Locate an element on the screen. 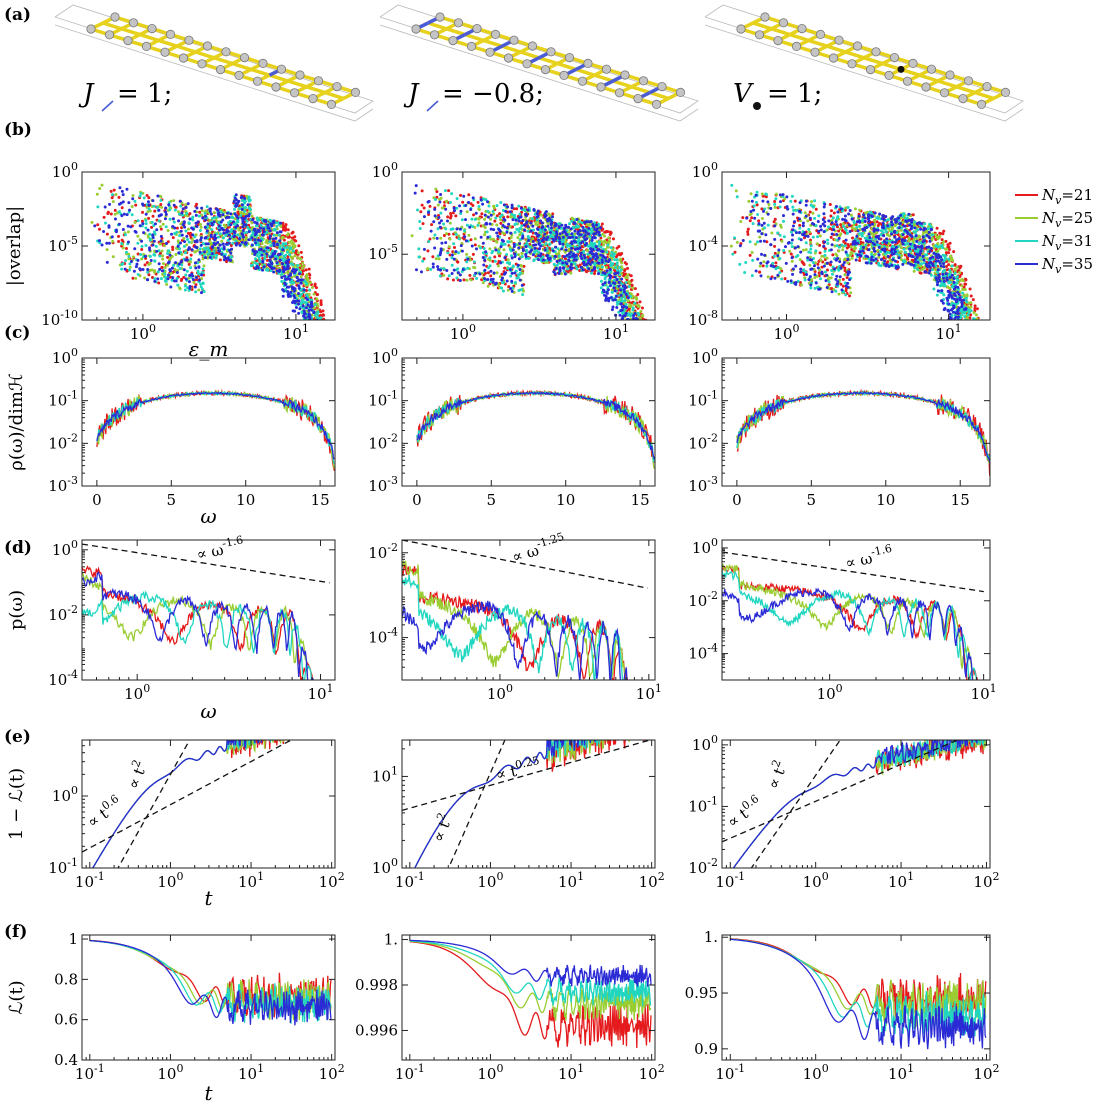 The width and height of the screenshot is (1111, 1108). lattice-label-value: = 1; is located at coordinates (794, 94).